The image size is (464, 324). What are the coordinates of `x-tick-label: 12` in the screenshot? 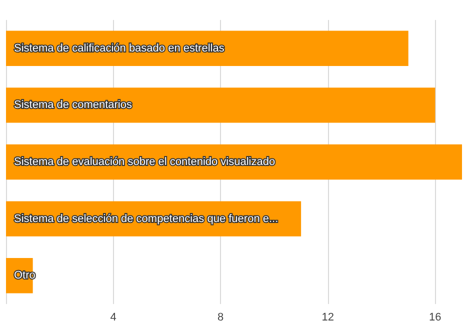 It's located at (328, 318).